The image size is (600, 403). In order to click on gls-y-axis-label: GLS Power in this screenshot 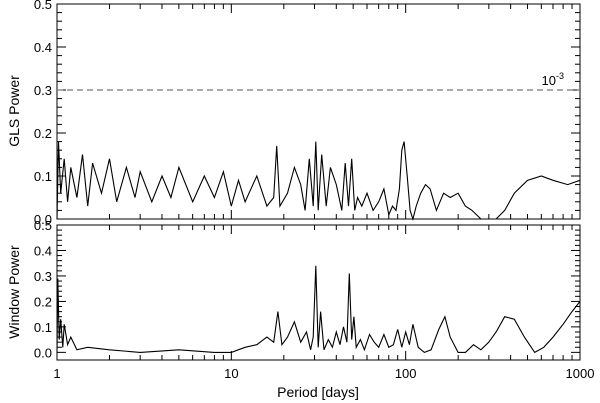, I will do `click(14, 111)`.